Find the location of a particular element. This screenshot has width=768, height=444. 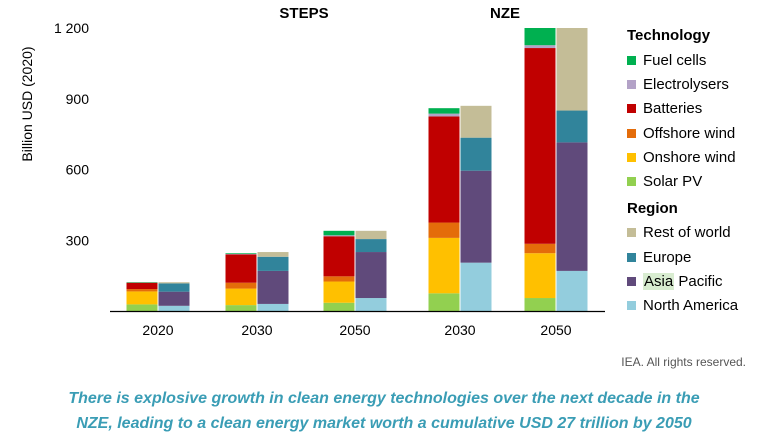

legend-item-north-america: North America is located at coordinates (697, 306).